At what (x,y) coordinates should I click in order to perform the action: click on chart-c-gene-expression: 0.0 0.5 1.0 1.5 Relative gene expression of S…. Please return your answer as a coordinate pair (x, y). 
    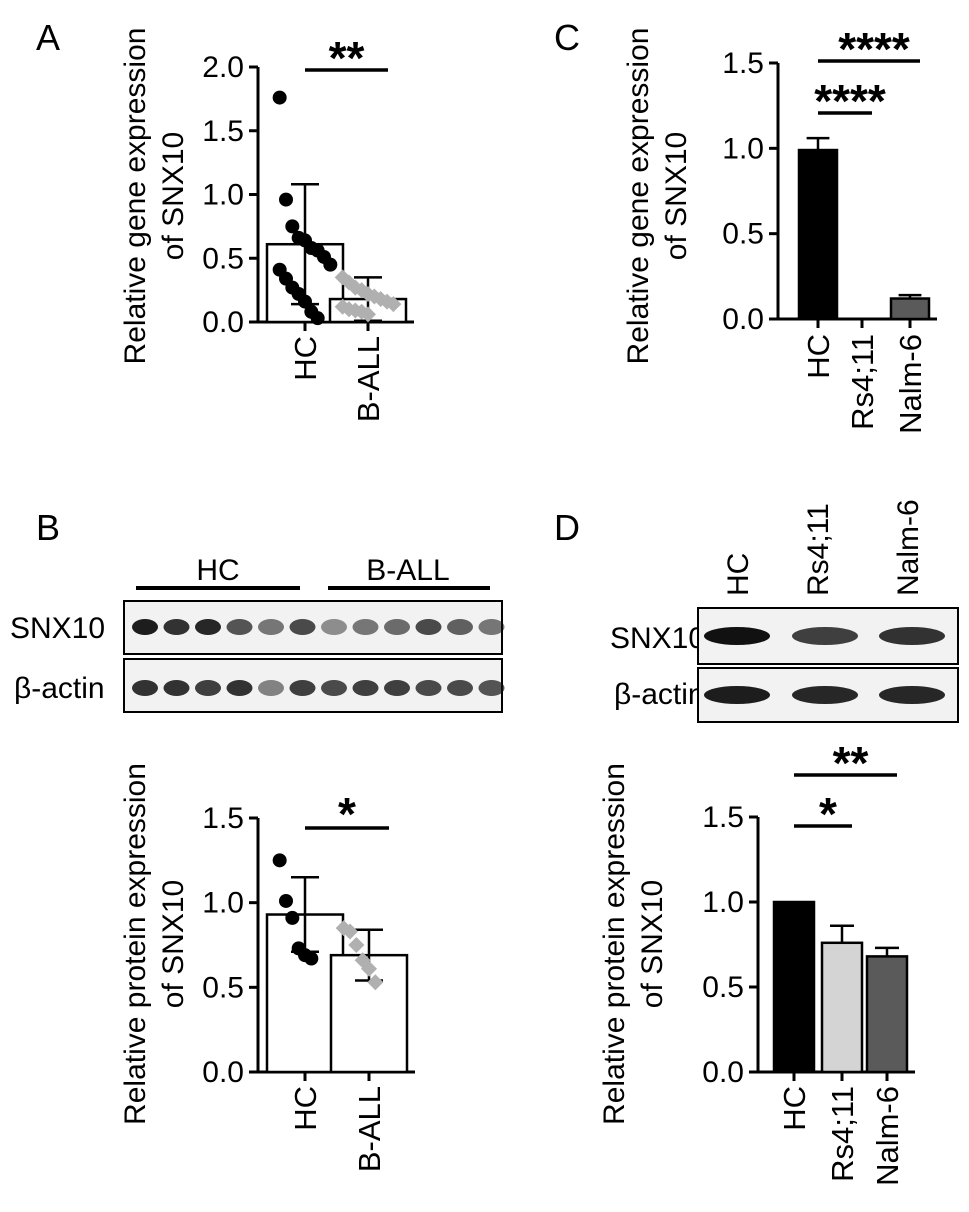
    Looking at the image, I should click on (779, 228).